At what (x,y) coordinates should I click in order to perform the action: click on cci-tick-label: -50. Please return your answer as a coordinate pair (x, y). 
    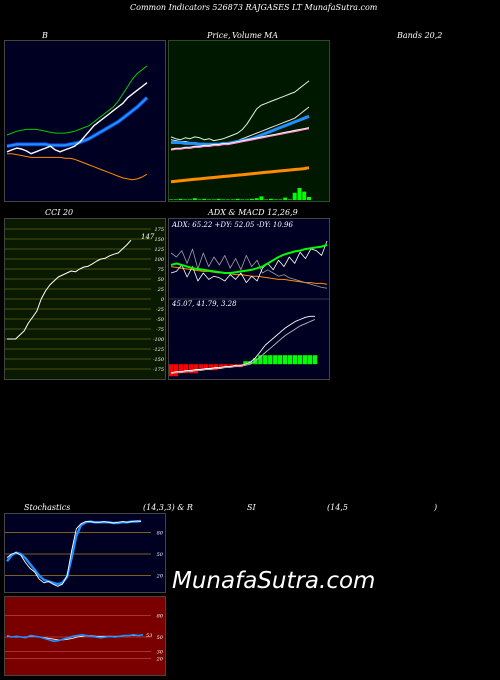
    Looking at the image, I should click on (160, 320).